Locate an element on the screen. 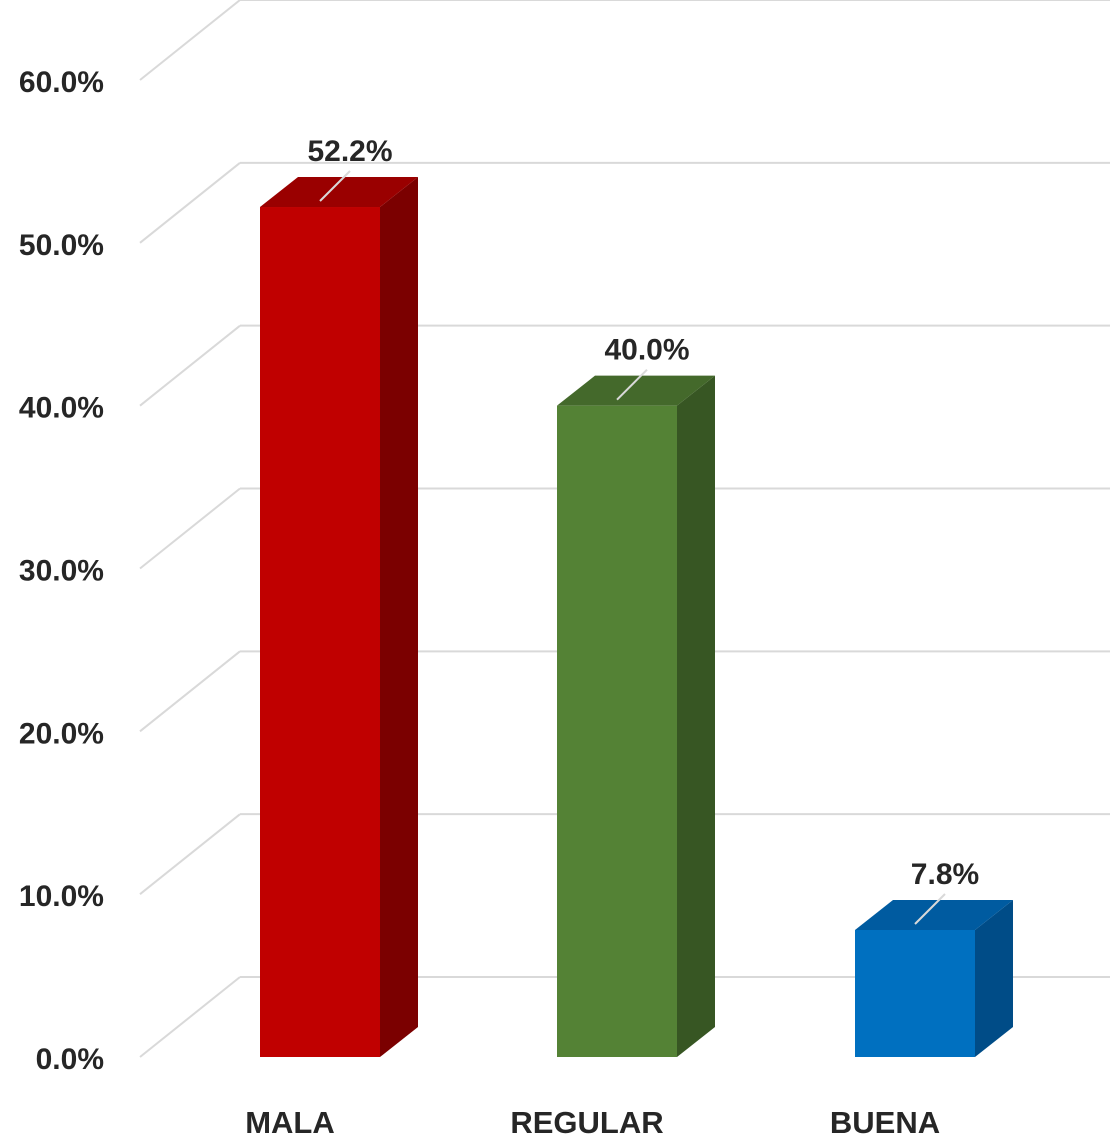 This screenshot has width=1110, height=1140. x-axis-categories: MALA REGULAR BUENA is located at coordinates (592, 1122).